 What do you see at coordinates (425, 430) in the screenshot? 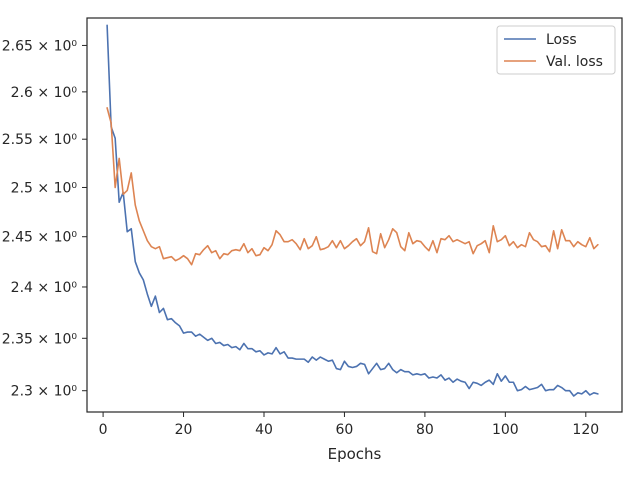
I see `x-tick-label: 80` at bounding box center [425, 430].